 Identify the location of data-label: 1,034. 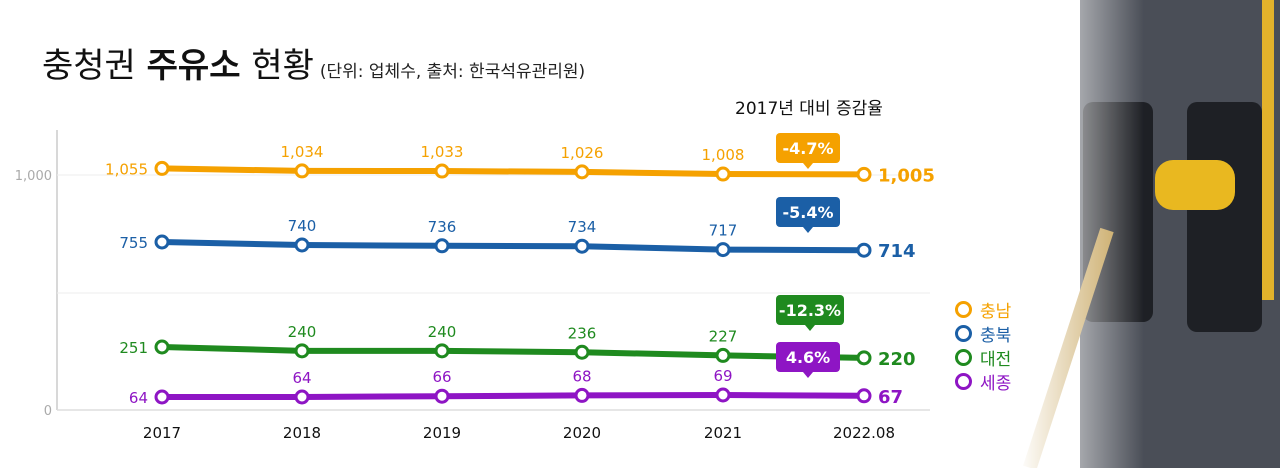
(302, 152).